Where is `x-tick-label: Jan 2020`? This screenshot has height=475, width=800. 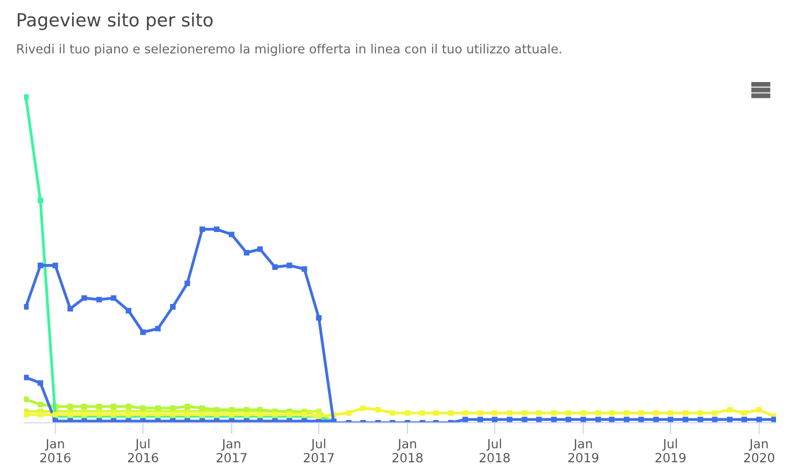 x-tick-label: Jan 2020 is located at coordinates (759, 450).